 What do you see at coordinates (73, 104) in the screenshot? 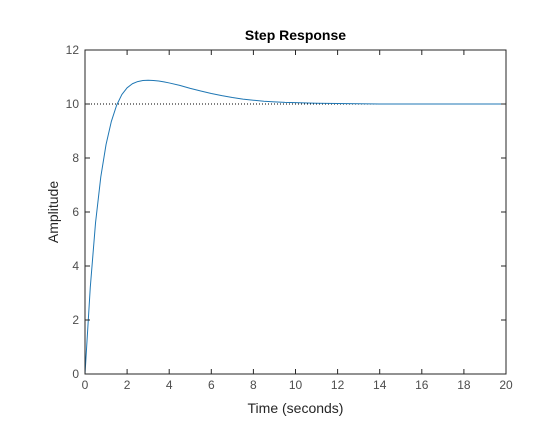
I see `y-tick-label: 10` at bounding box center [73, 104].